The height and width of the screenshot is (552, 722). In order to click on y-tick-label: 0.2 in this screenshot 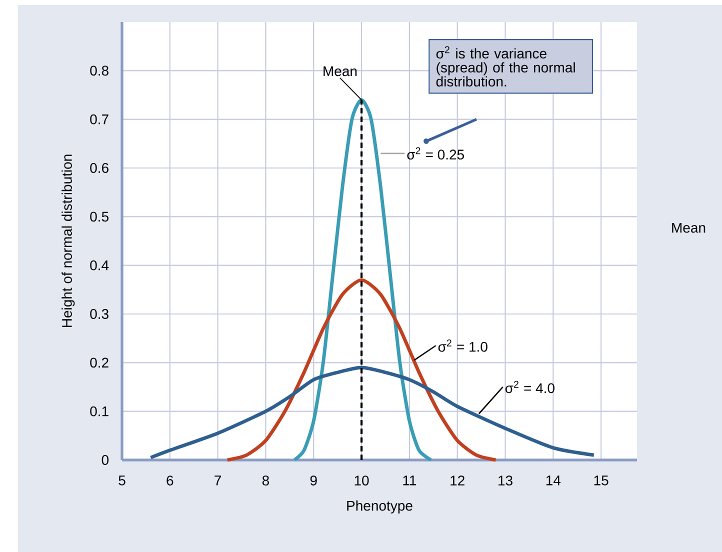, I will do `click(99, 363)`.